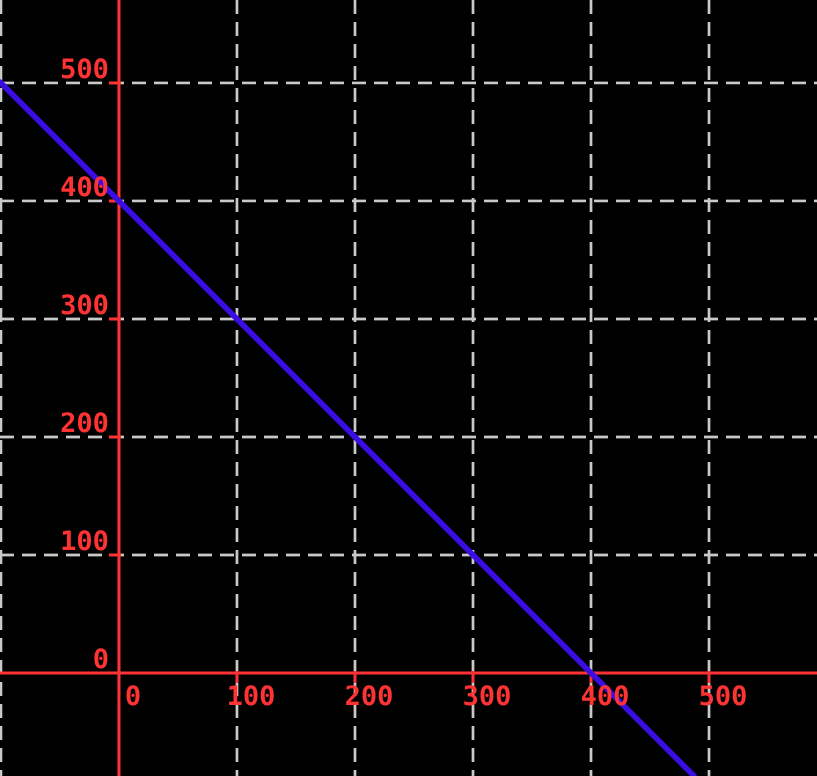  What do you see at coordinates (84, 187) in the screenshot?
I see `y-tick-label: 400` at bounding box center [84, 187].